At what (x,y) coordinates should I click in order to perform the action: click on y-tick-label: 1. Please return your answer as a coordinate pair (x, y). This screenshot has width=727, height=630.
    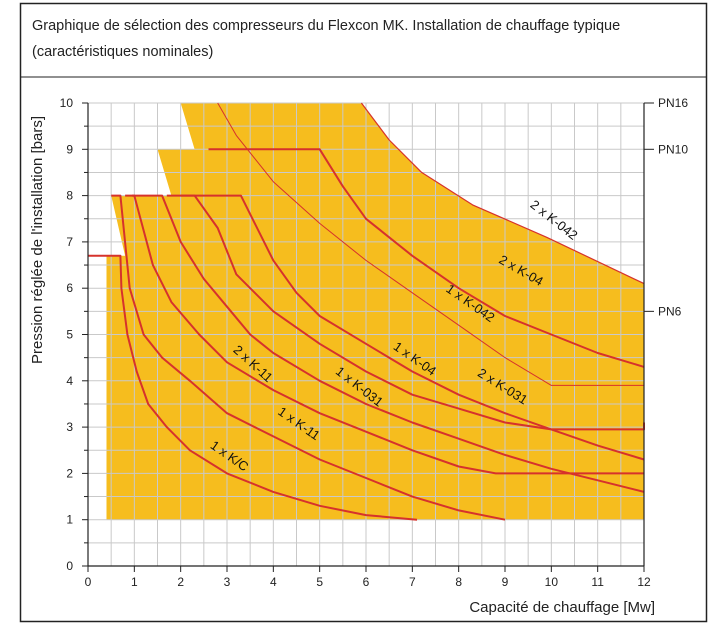
    Looking at the image, I should click on (69, 520).